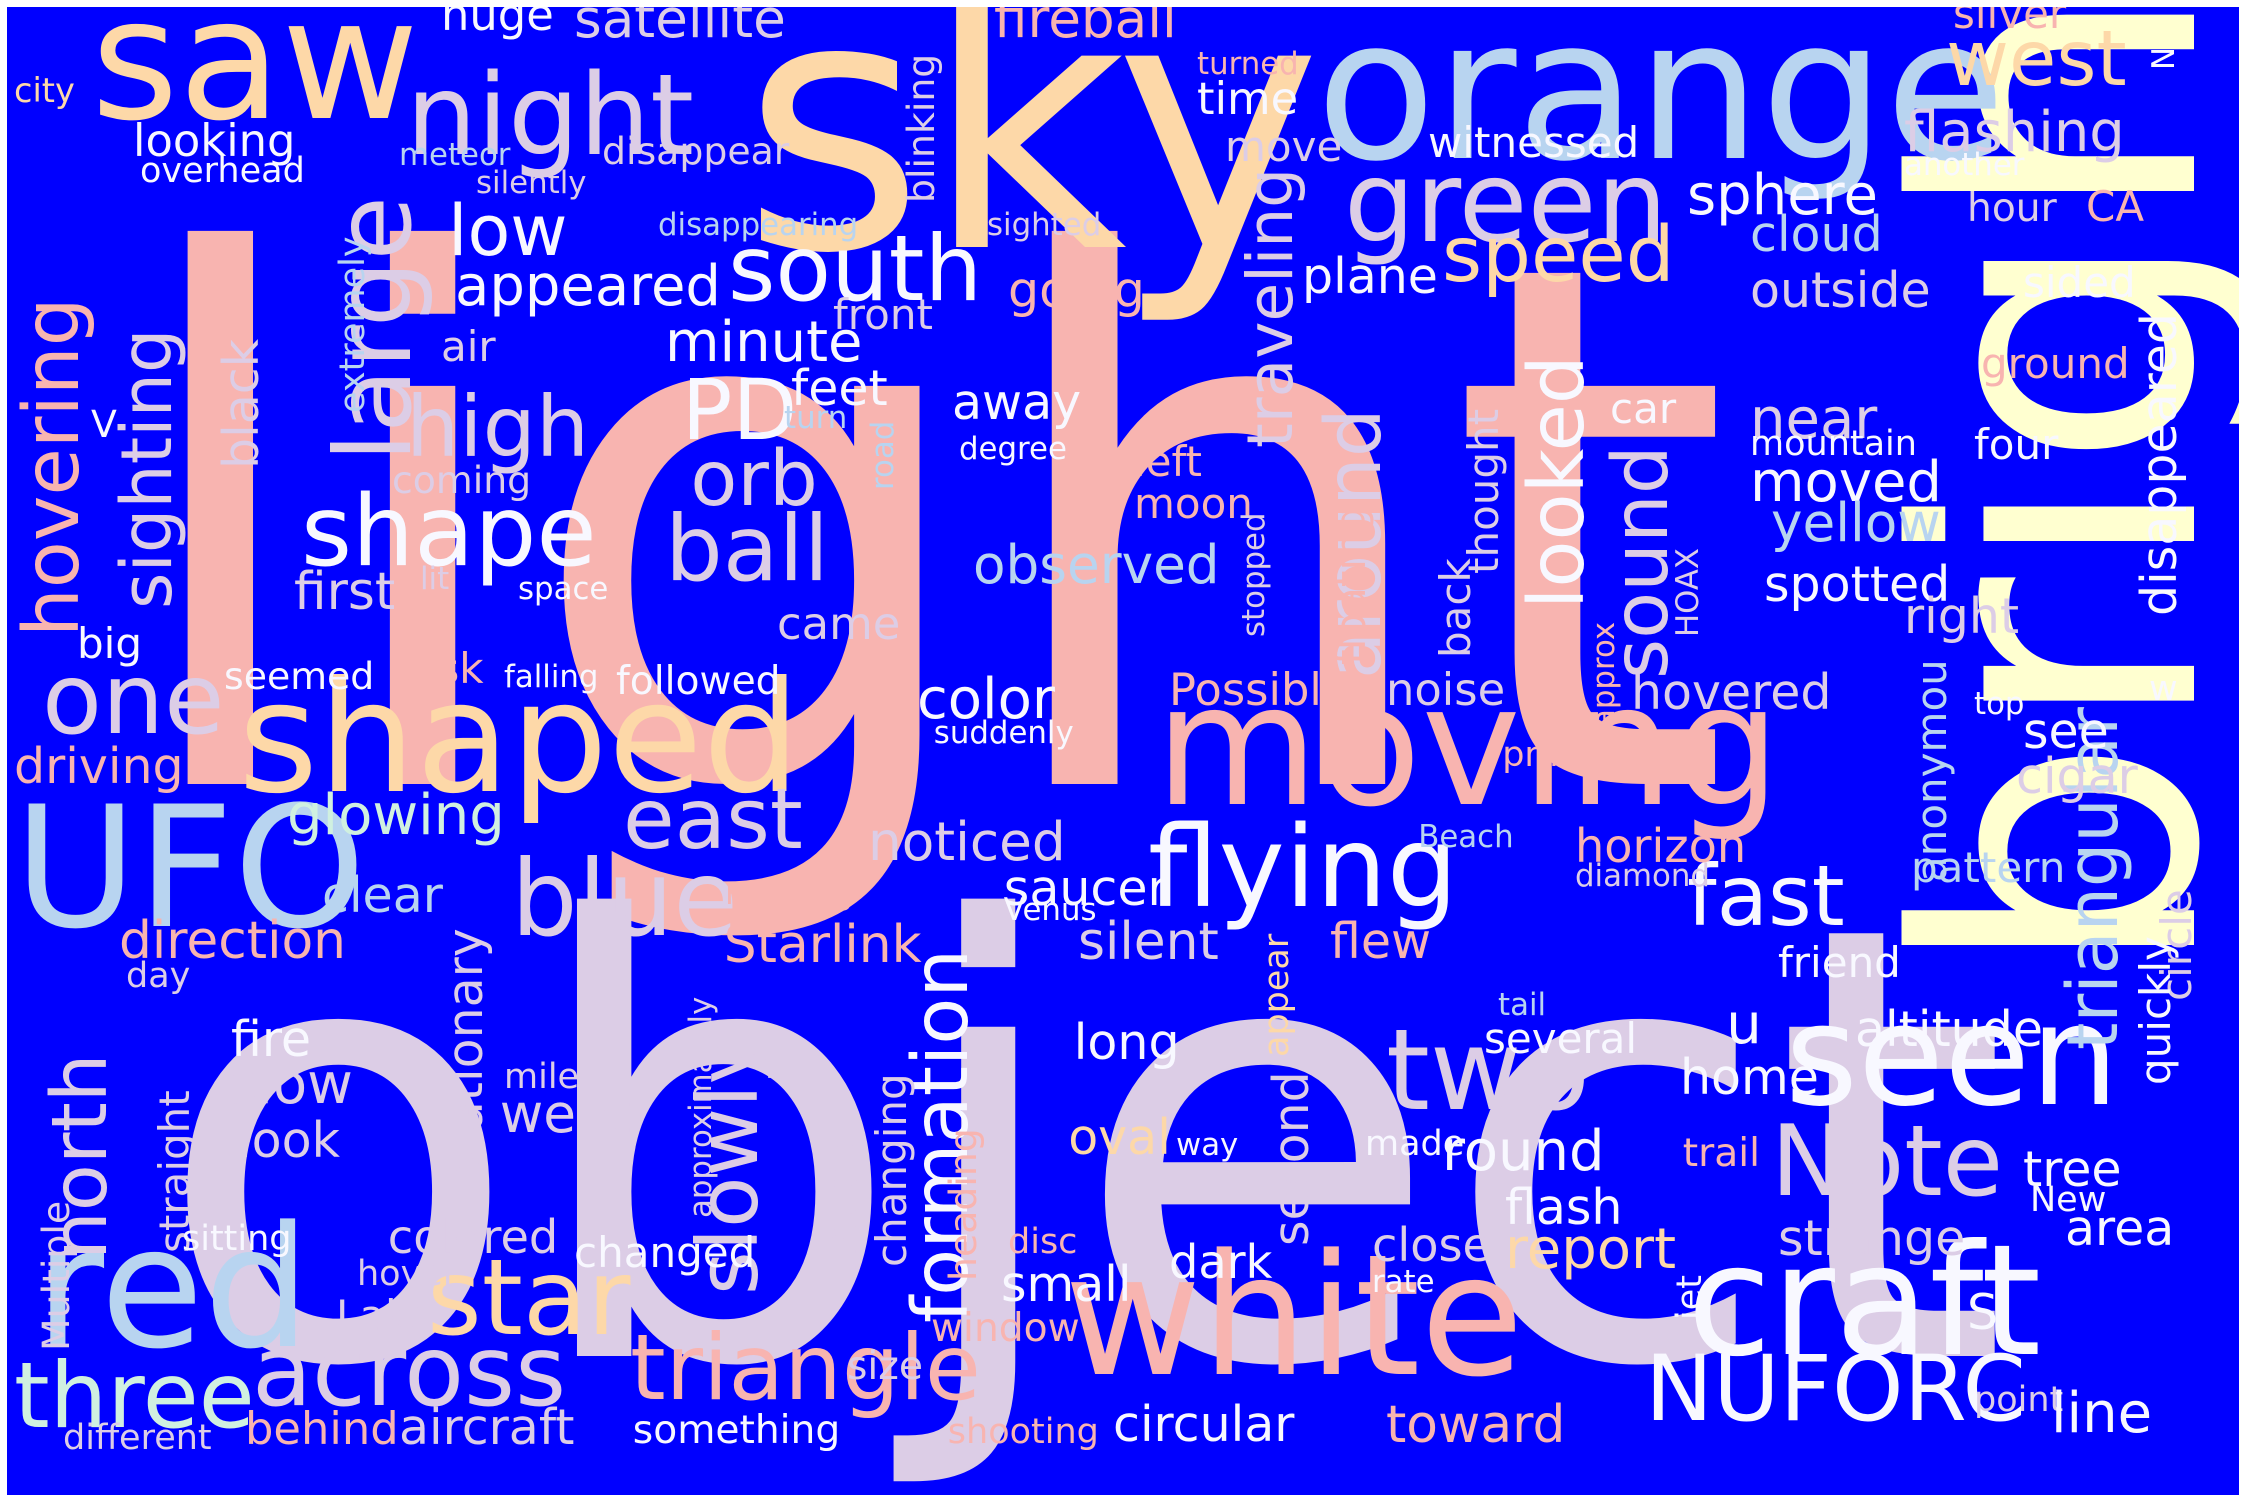 This screenshot has height=1502, width=2246. Describe the element at coordinates (1017, 402) in the screenshot. I see `cloud-word: away` at that location.